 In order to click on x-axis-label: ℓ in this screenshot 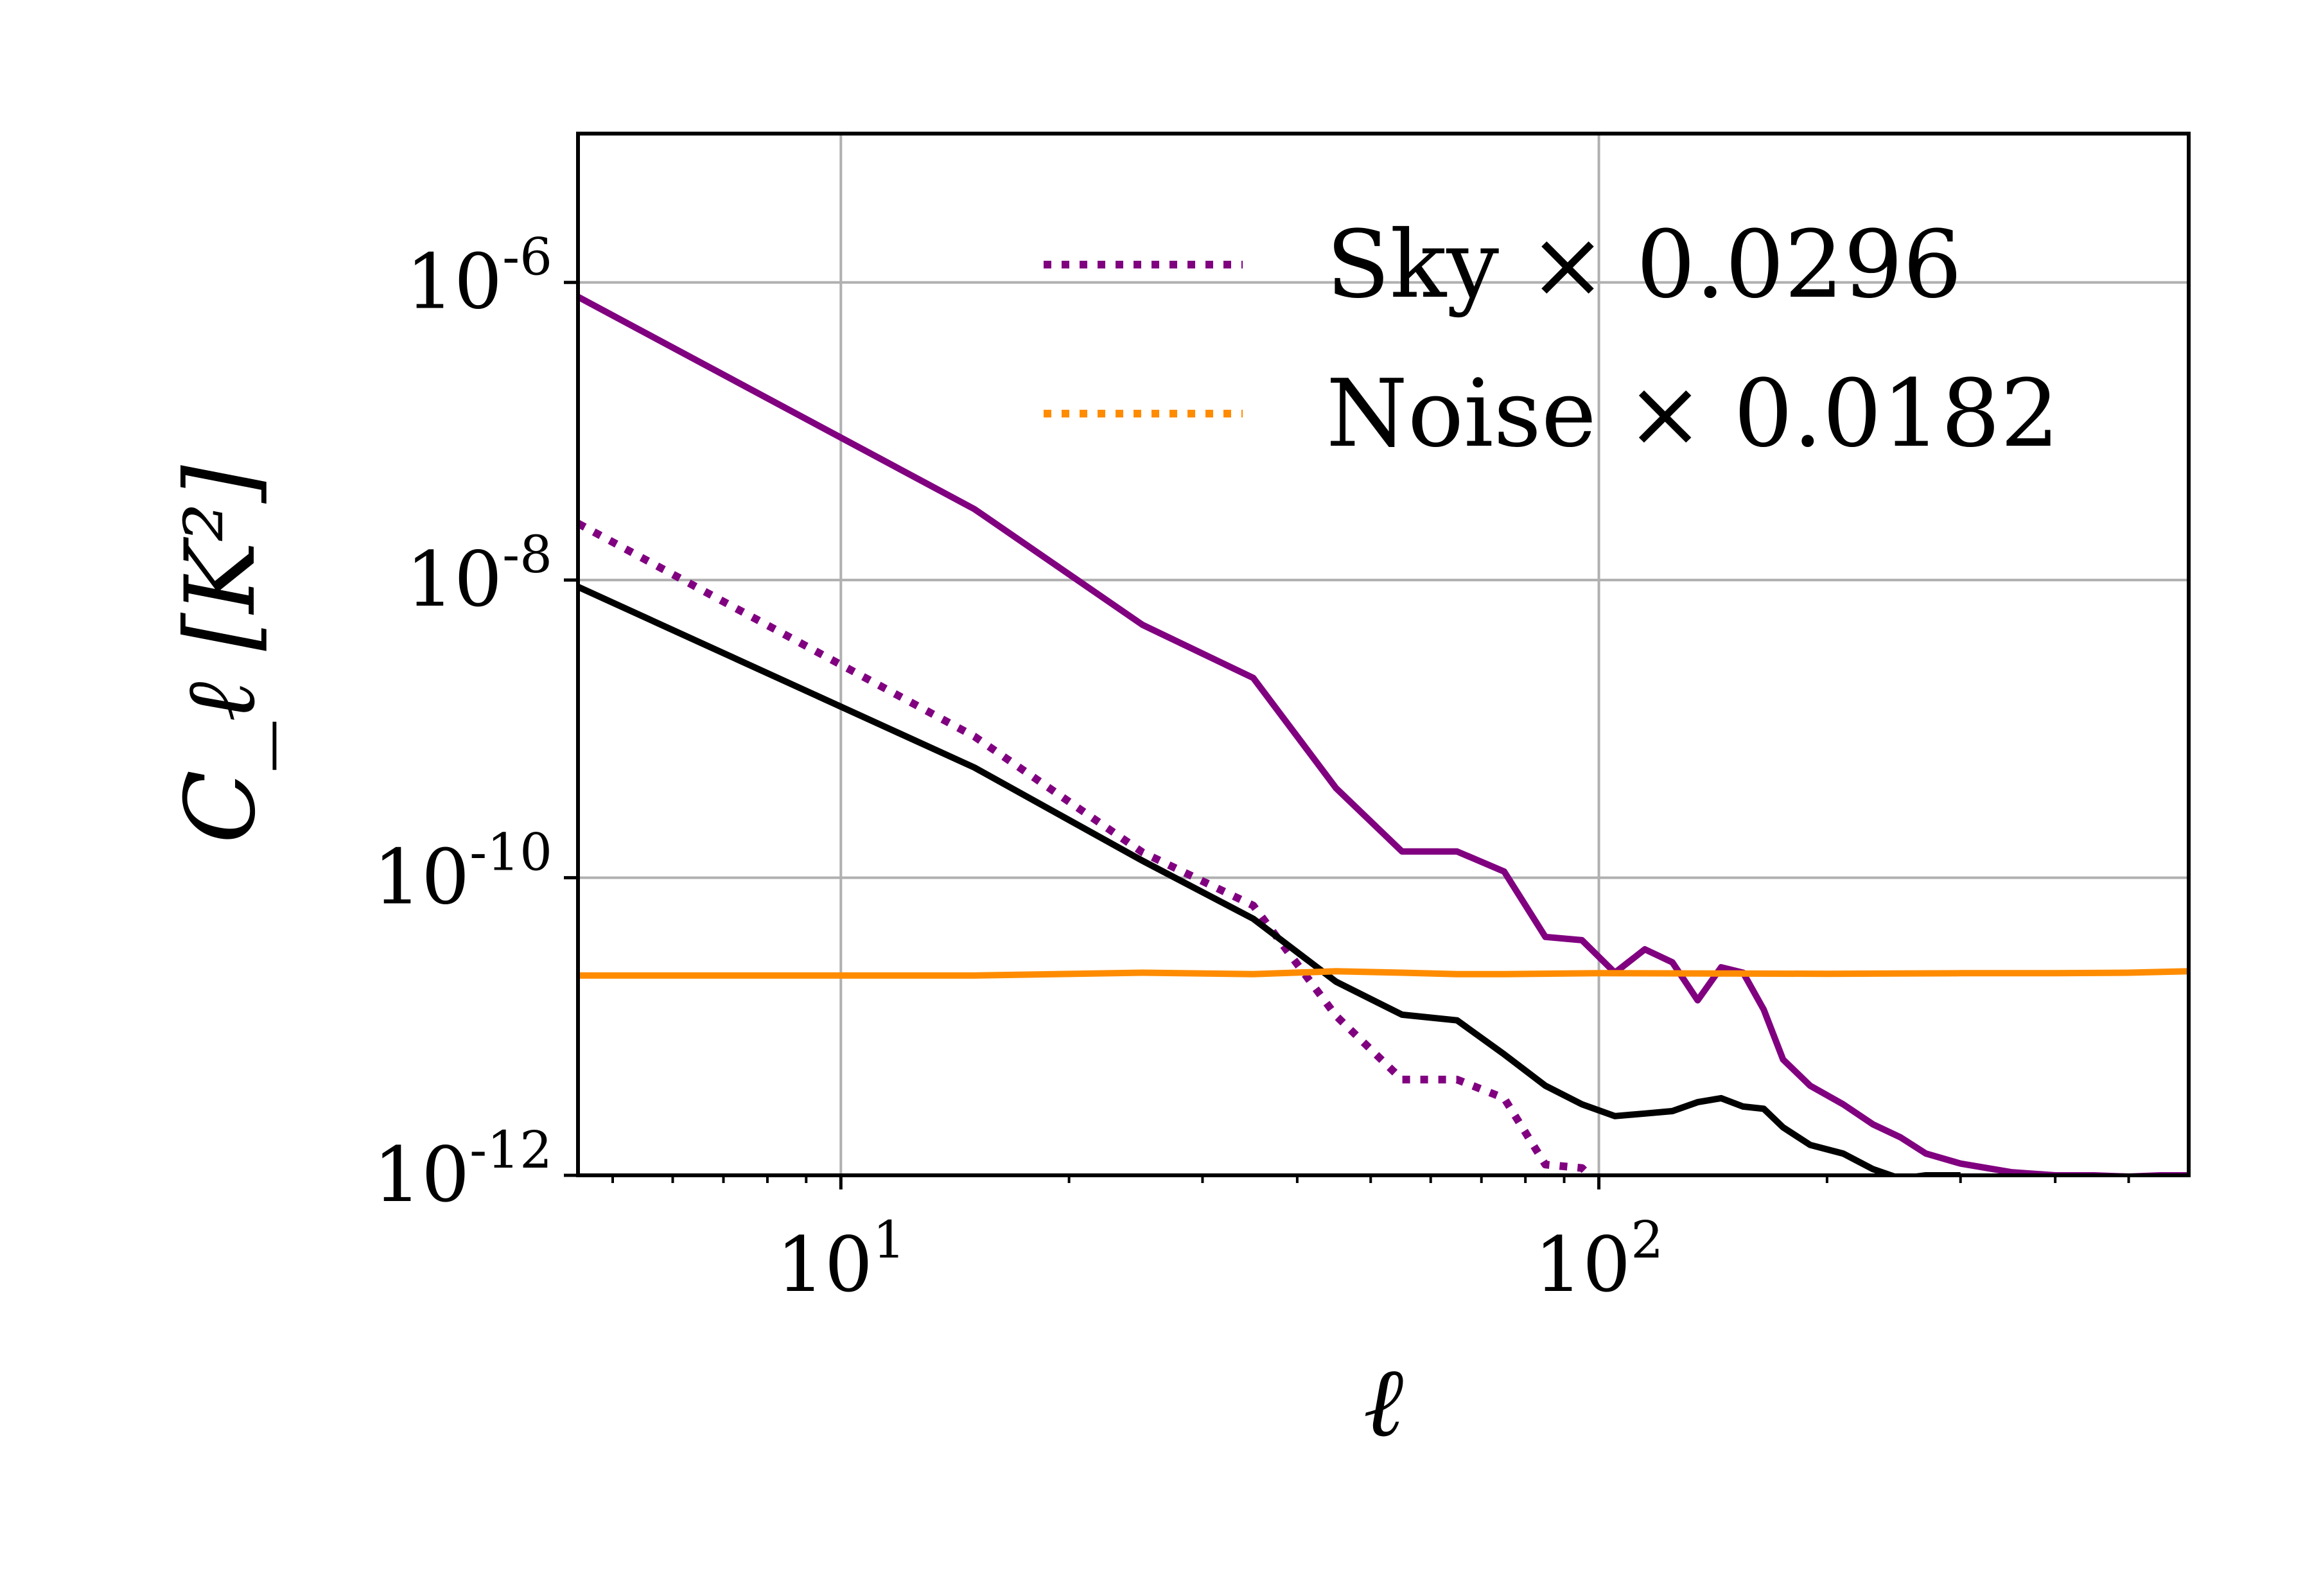, I will do `click(1383, 1403)`.